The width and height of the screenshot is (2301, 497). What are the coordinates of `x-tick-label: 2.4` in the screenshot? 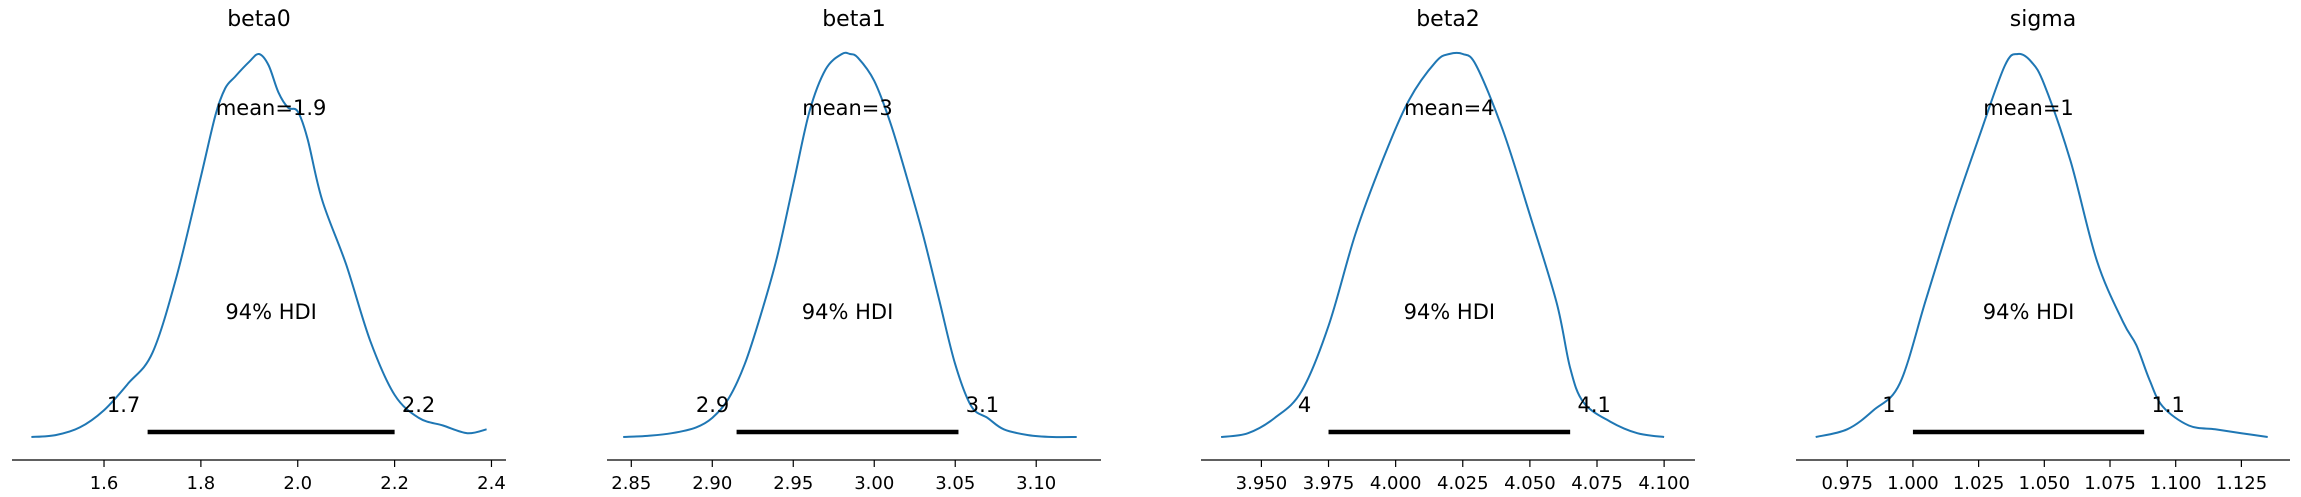 It's located at (491, 483).